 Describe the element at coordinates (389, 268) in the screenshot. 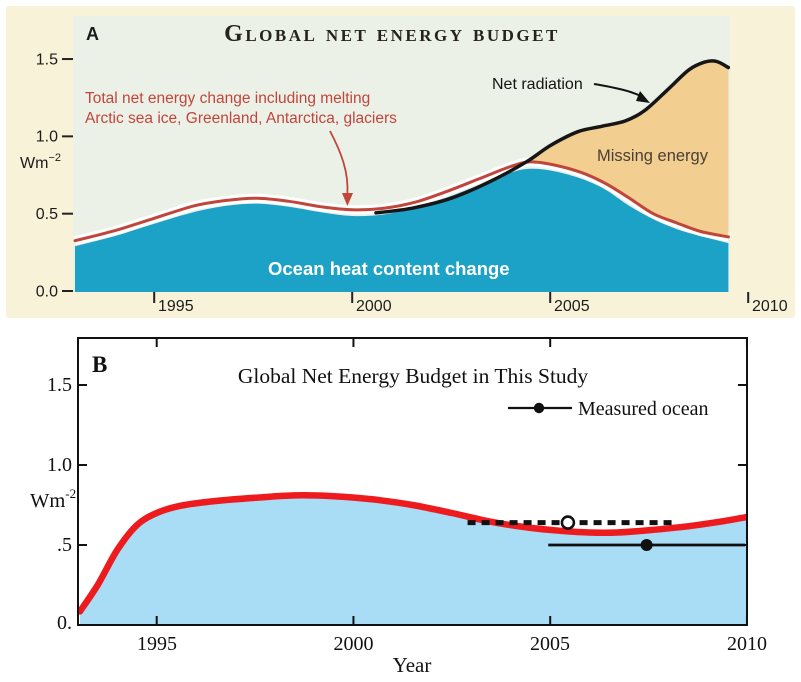

I see `ocean-heat-label: Ocean heat content change` at that location.